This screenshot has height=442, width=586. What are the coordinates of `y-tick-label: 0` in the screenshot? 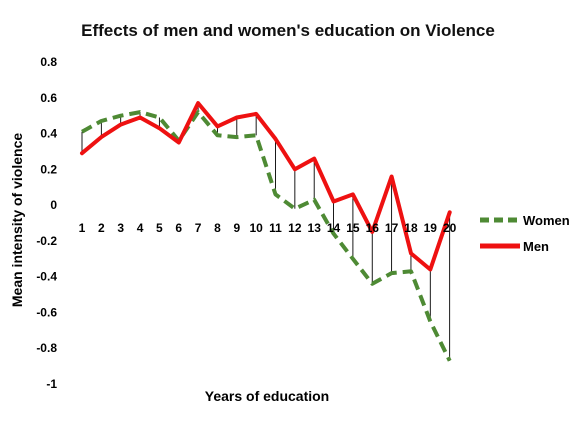 It's located at (53, 205).